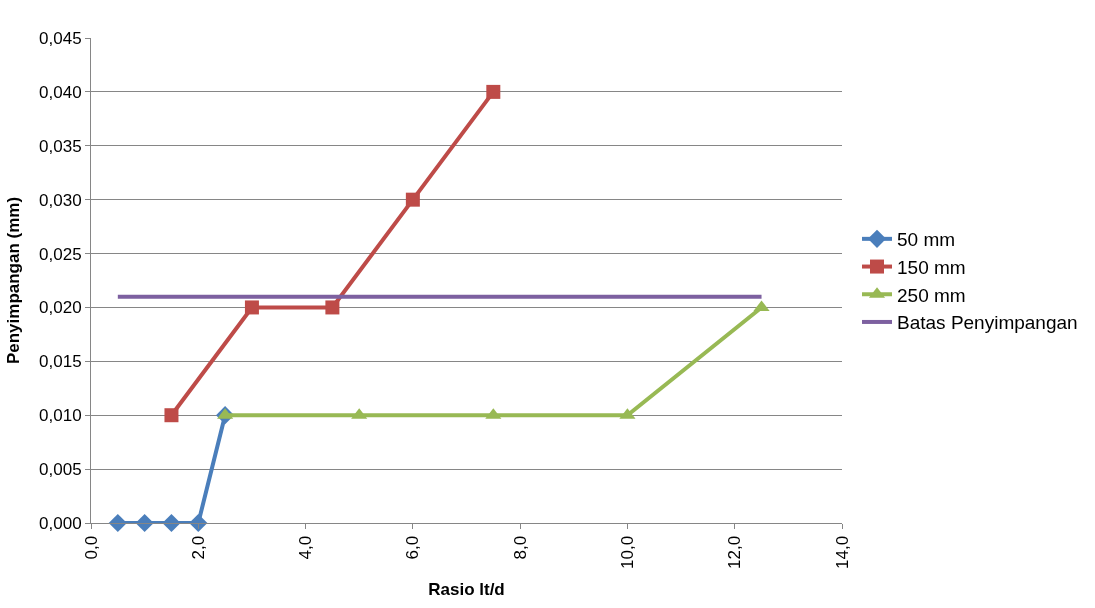 This screenshot has height=608, width=1095. I want to click on y-tick-label: 0,005, so click(60, 470).